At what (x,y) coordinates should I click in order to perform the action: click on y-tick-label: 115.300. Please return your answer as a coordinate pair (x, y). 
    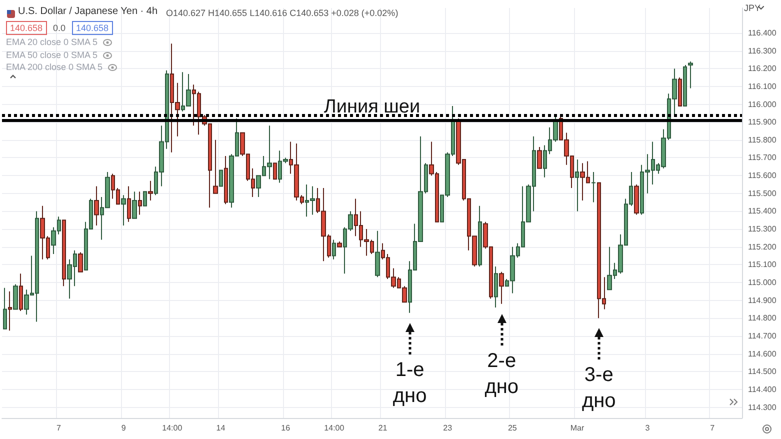
    Looking at the image, I should click on (762, 229).